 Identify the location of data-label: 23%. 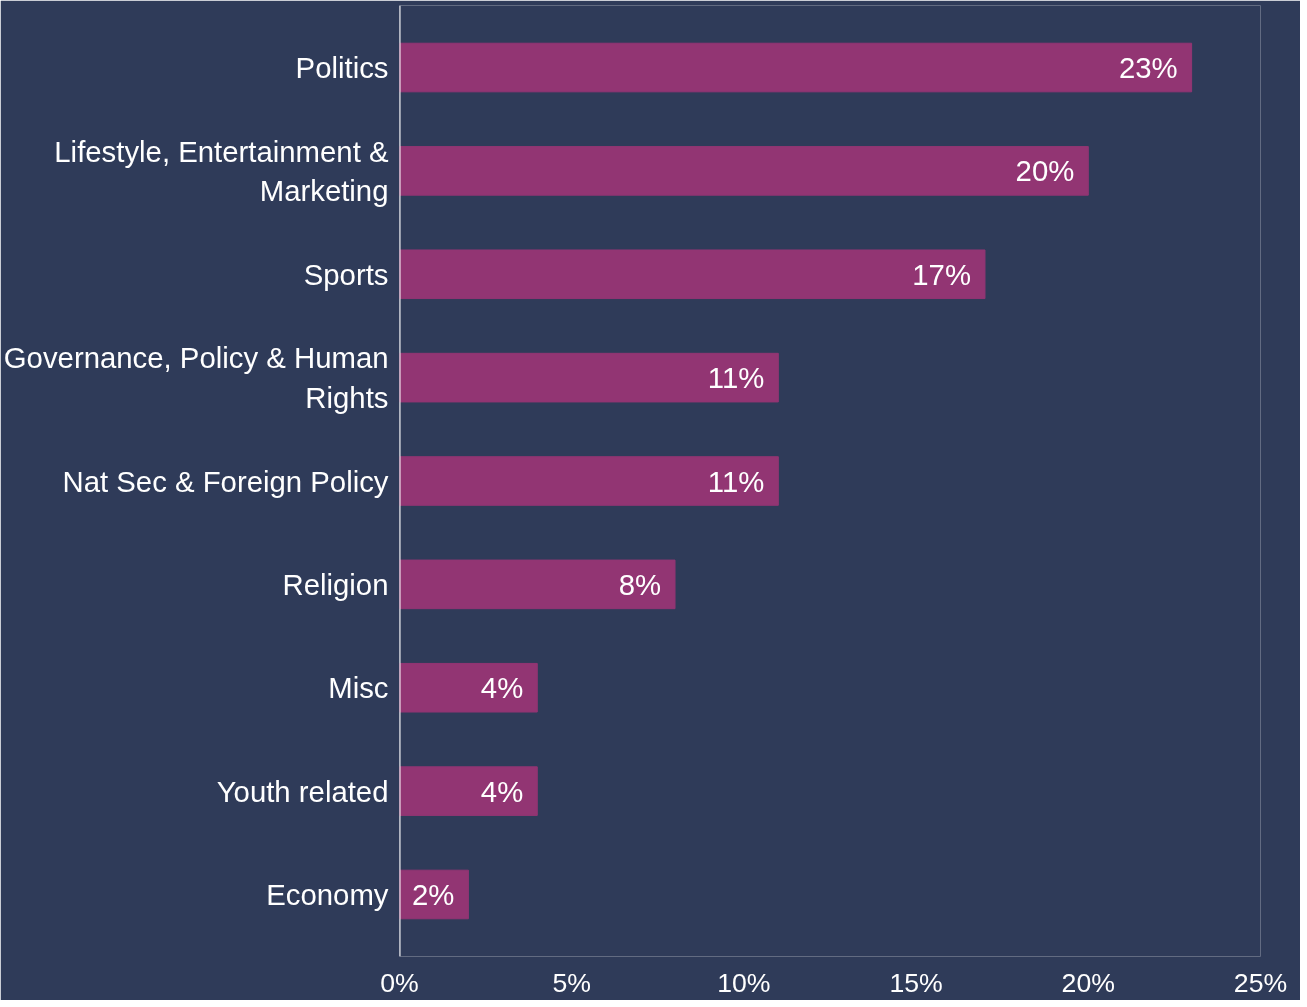
(1148, 68).